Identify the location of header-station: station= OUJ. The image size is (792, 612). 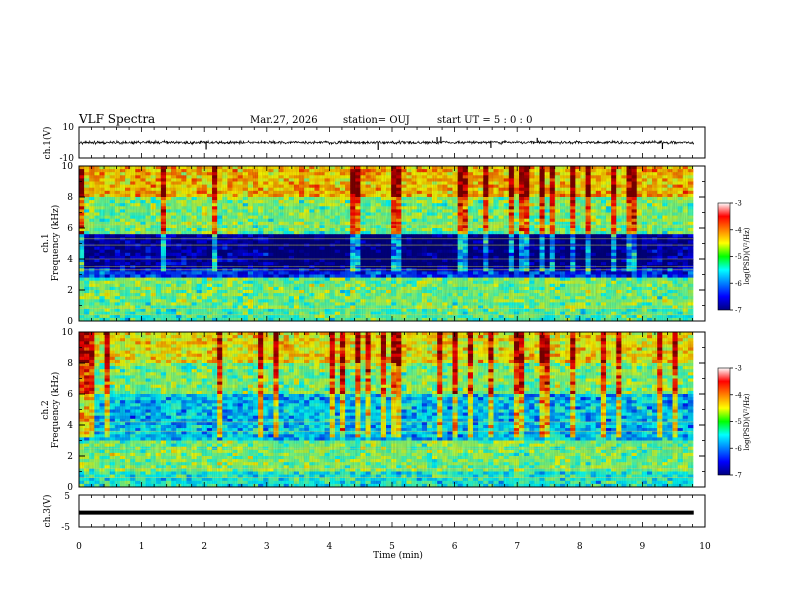
(376, 120).